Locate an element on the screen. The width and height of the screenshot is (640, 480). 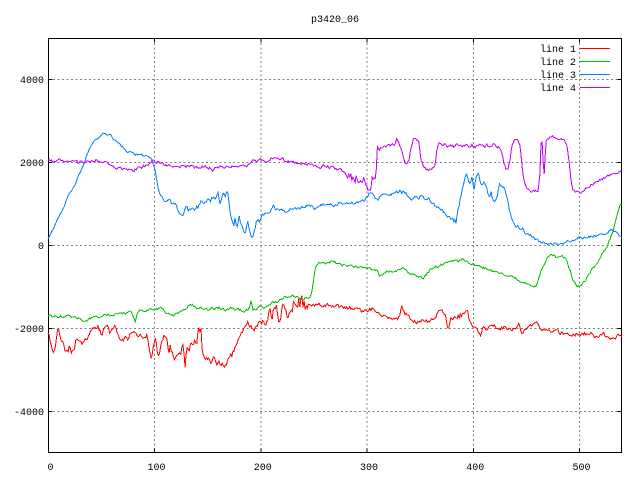
svg-text: line 1 is located at coordinates (558, 50).